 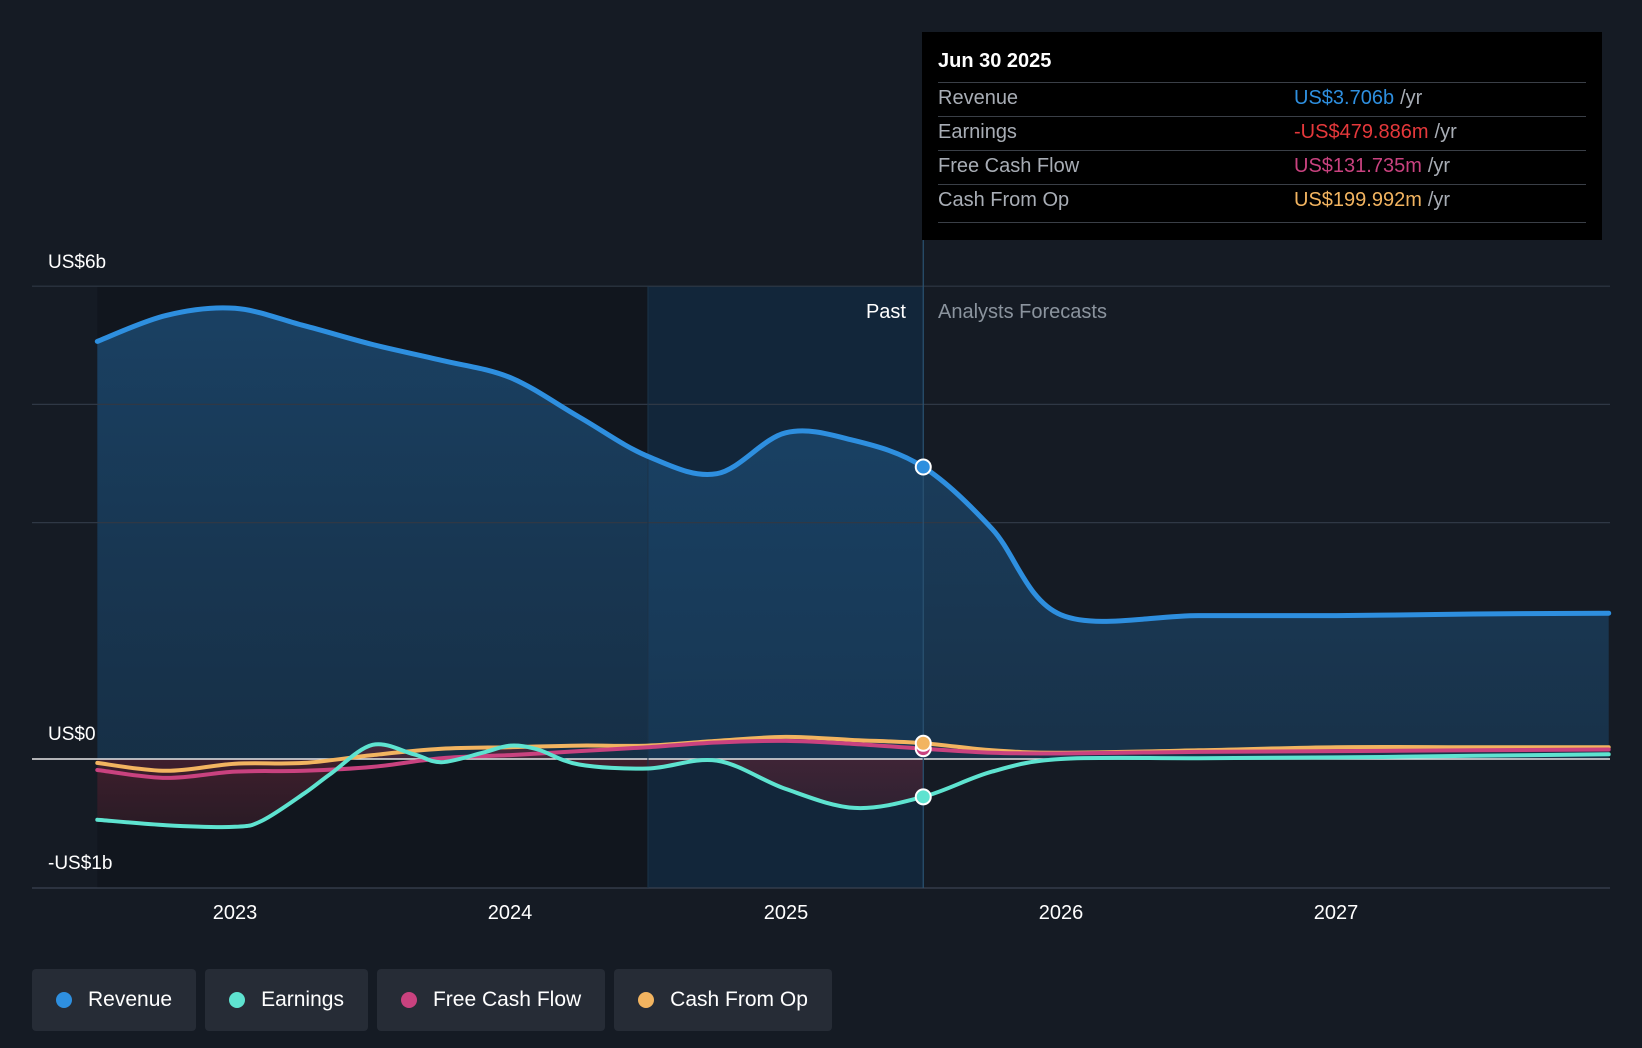 I want to click on tooltip-value: -US$479.886m/yr, so click(x=1375, y=132).